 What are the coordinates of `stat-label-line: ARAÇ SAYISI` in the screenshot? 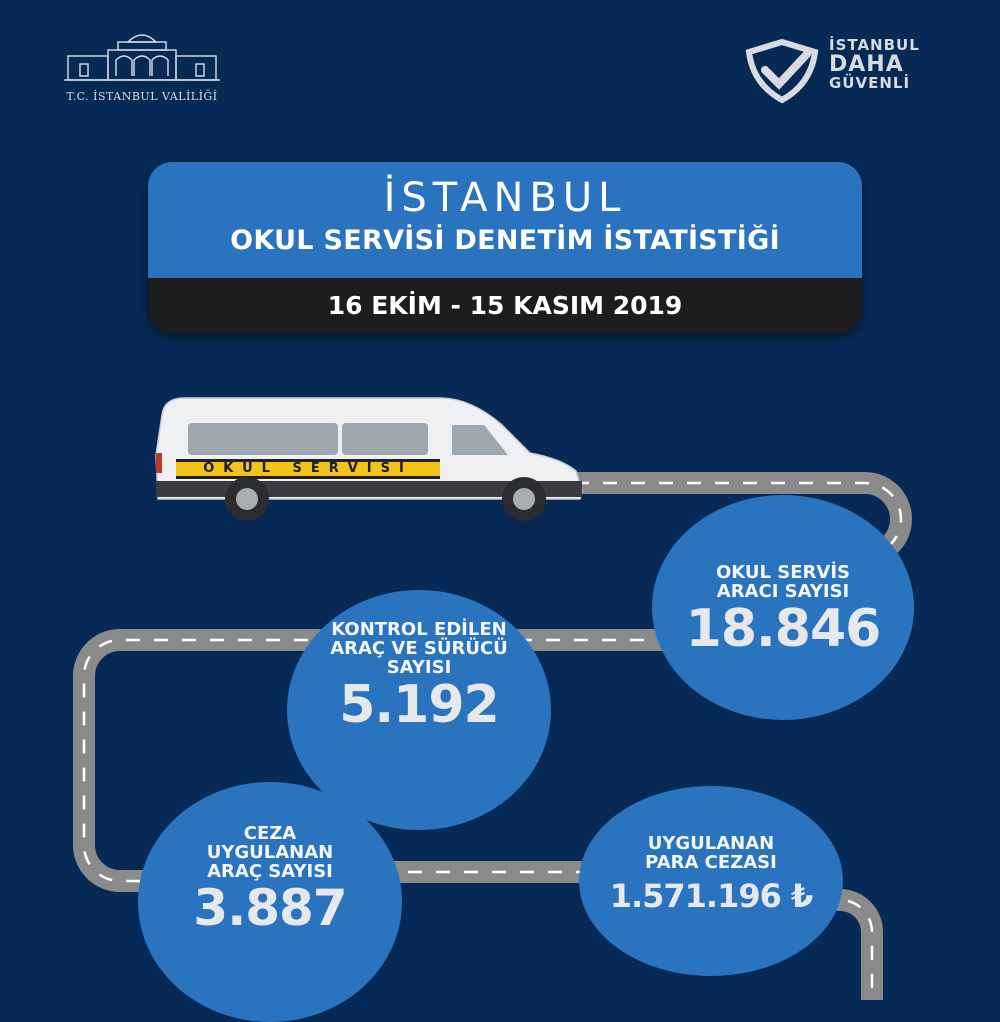 It's located at (270, 871).